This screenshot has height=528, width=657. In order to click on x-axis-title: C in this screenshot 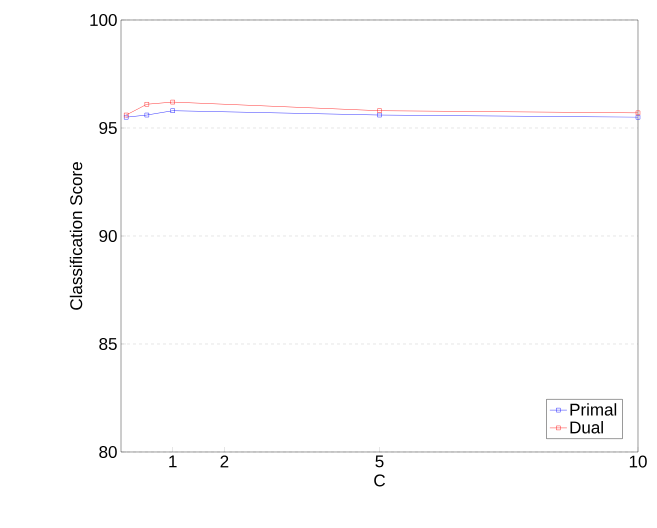, I will do `click(379, 480)`.